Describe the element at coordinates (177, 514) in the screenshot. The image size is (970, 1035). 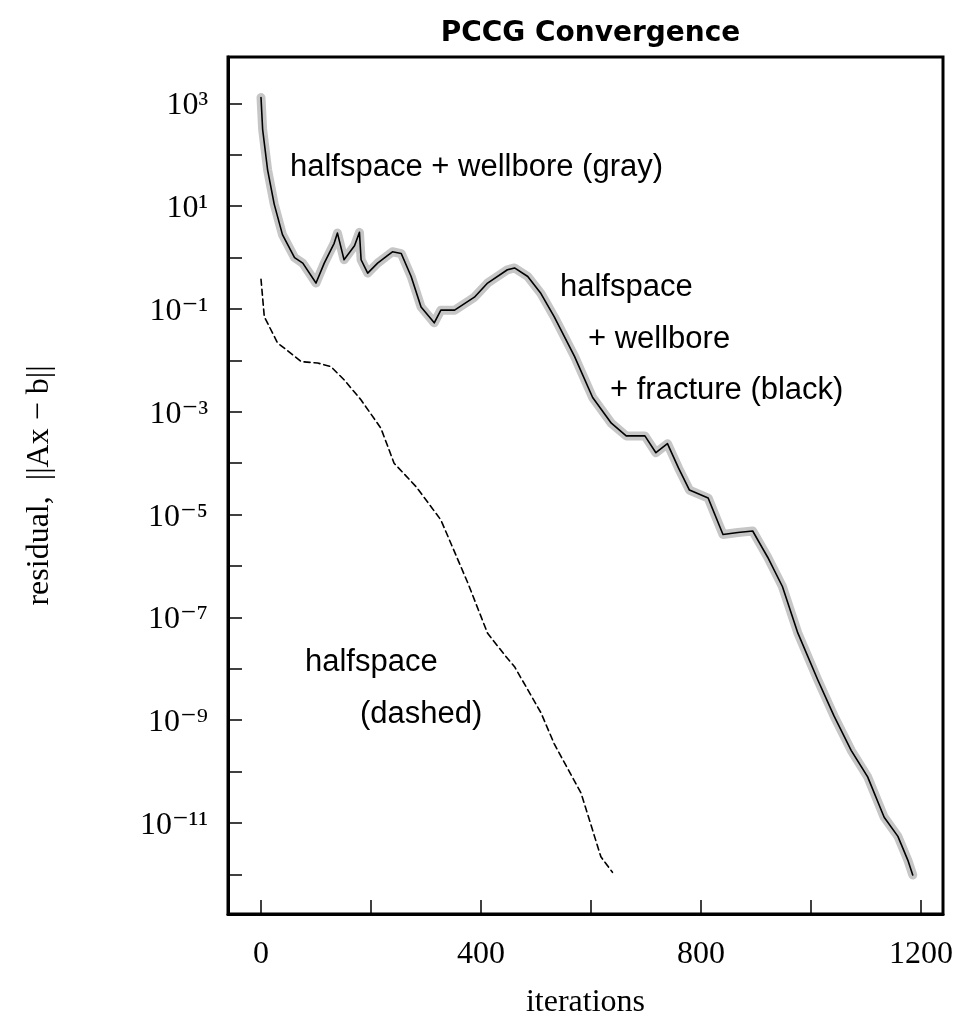
I see `y-tick-label: 10⁻⁵` at that location.